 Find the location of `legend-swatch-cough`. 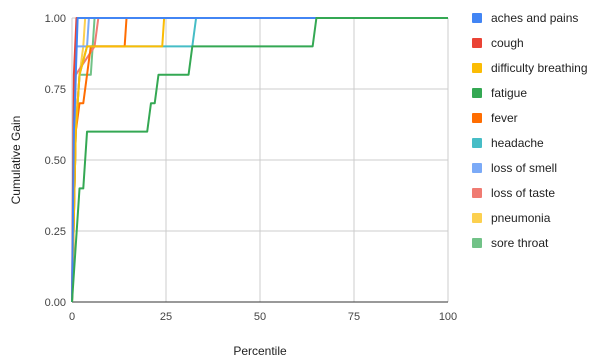

legend-swatch-cough is located at coordinates (477, 43).